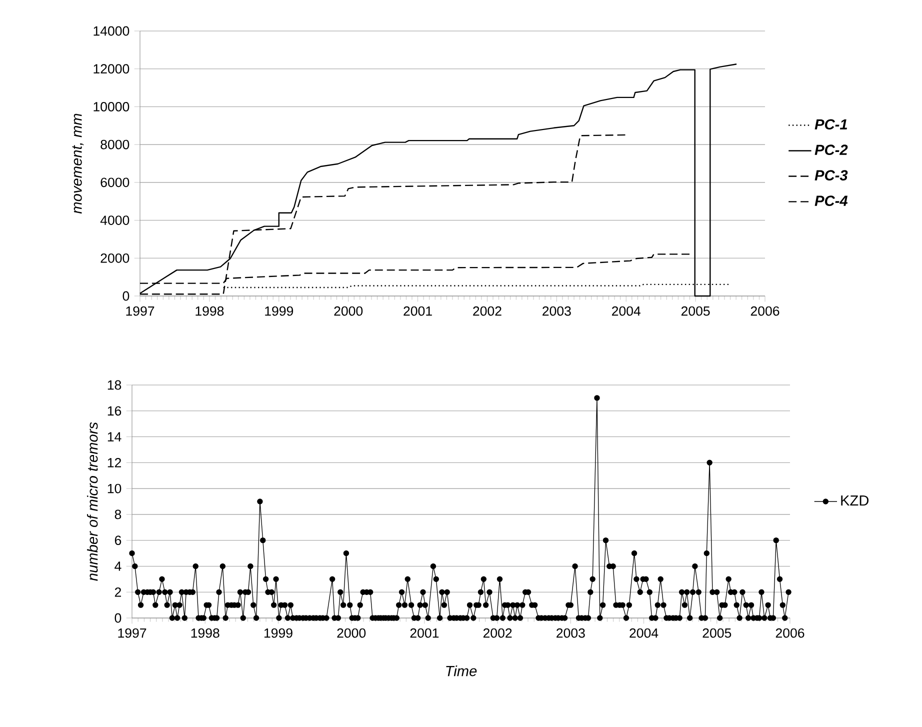  I want to click on y-tick-label: 18, so click(115, 385).